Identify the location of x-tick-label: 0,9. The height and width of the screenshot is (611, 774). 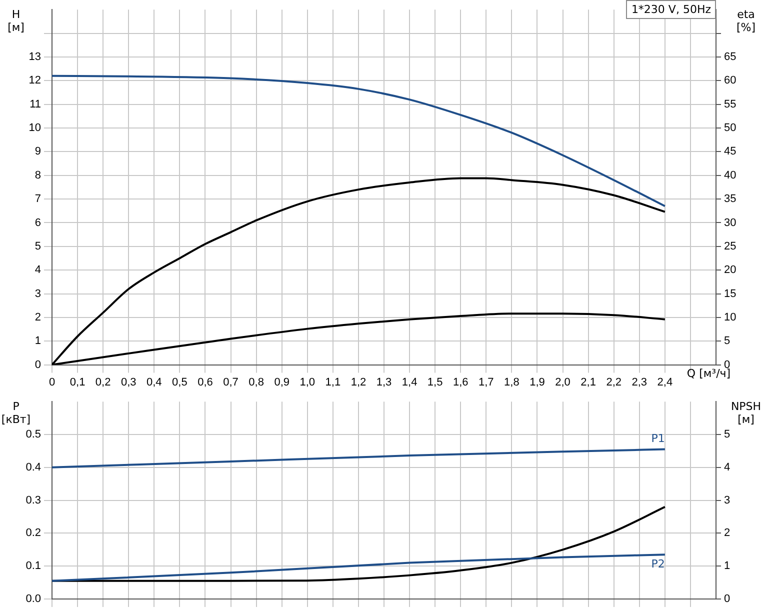
(282, 382).